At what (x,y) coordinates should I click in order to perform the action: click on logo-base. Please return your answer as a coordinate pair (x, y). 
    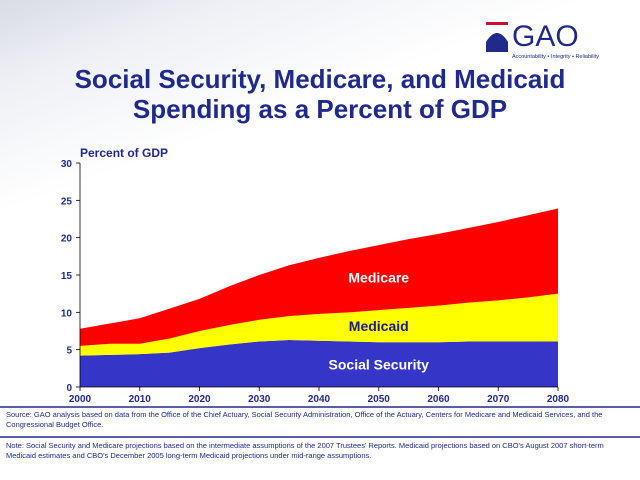
    Looking at the image, I should click on (497, 47).